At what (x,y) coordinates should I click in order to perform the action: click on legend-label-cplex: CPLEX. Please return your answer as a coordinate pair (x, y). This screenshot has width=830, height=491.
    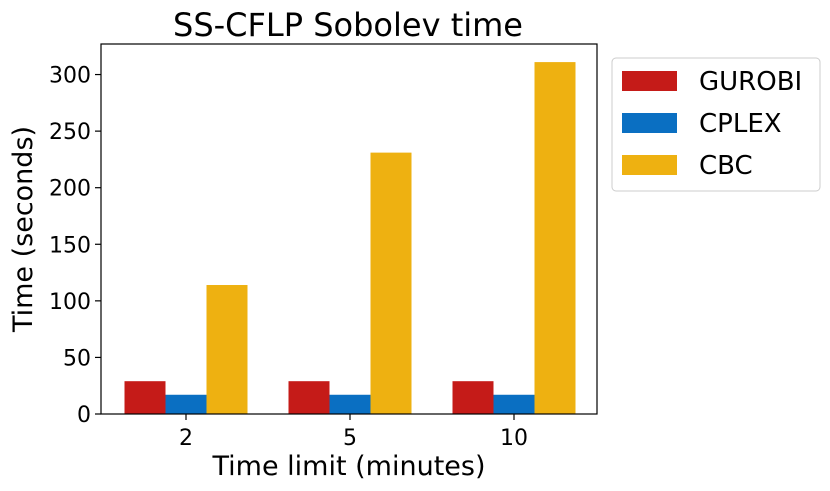
    Looking at the image, I should click on (740, 124).